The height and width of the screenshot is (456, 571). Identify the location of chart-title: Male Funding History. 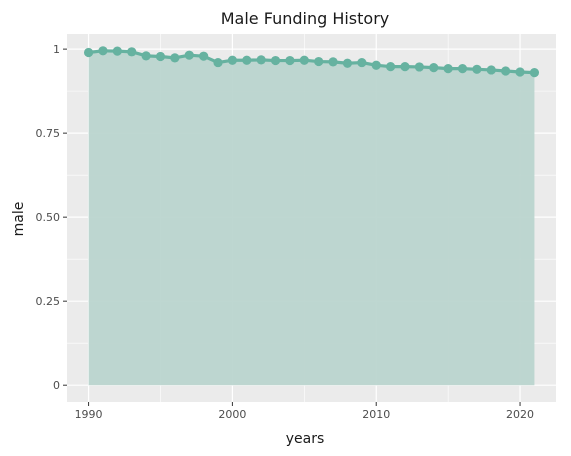
(305, 18).